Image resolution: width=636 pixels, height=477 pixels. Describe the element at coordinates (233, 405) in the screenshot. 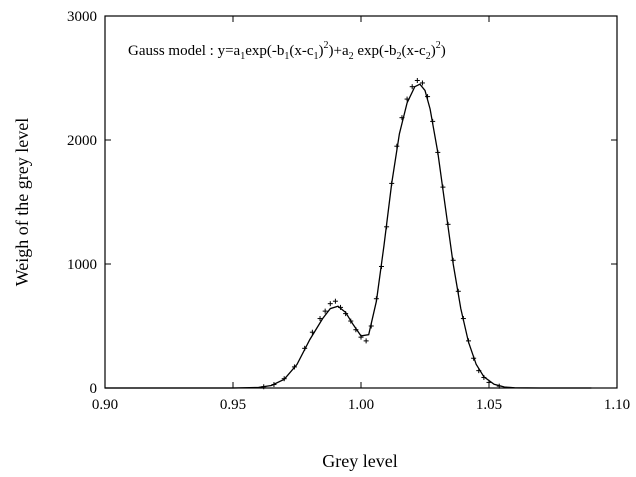

I see `x-tick-label: 0.95` at that location.